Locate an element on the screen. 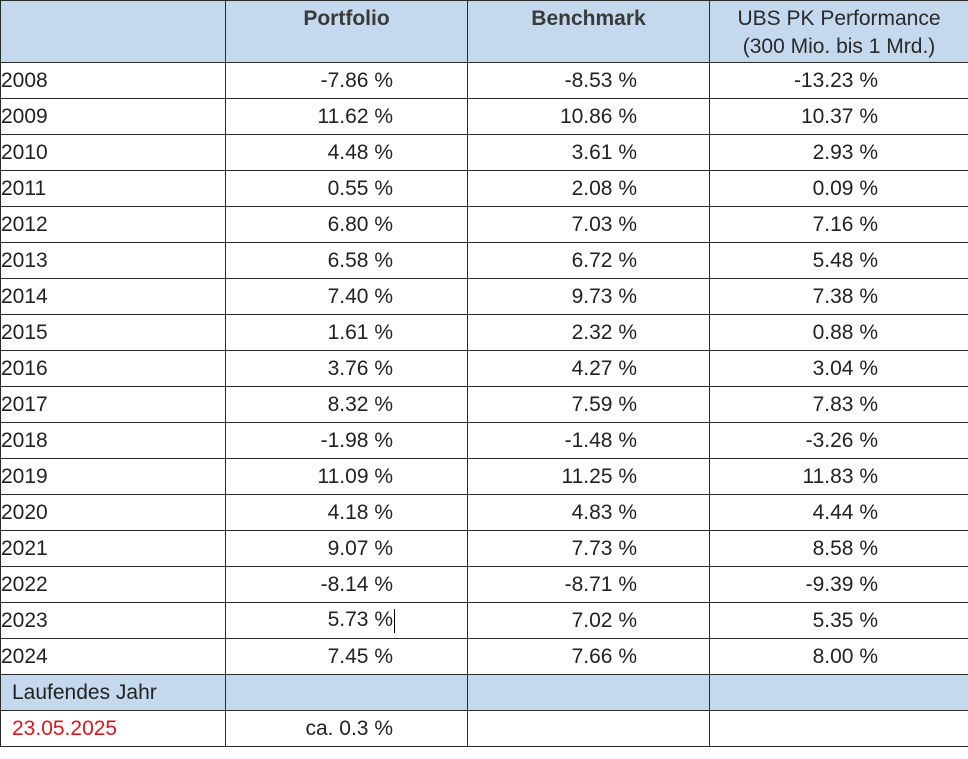 This screenshot has height=759, width=968. portfolio-cell: 11.62 % is located at coordinates (346, 116).